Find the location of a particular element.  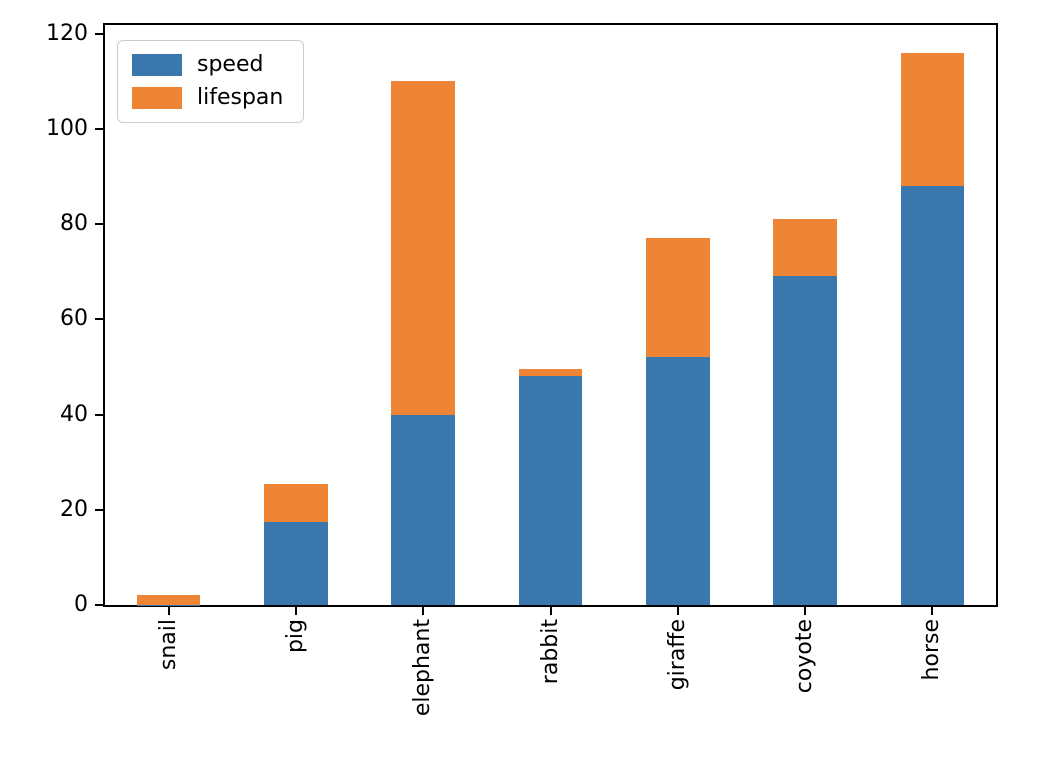

x-tick-mark-pig is located at coordinates (295, 611).